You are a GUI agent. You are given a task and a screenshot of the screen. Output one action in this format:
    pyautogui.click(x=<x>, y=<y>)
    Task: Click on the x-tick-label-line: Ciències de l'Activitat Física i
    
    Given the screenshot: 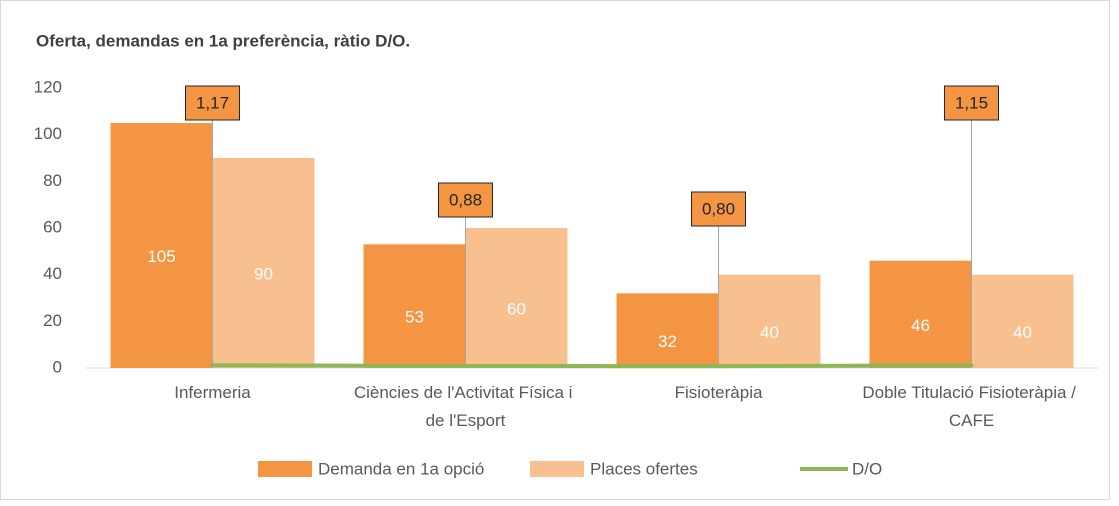 What is the action you would take?
    pyautogui.click(x=465, y=392)
    